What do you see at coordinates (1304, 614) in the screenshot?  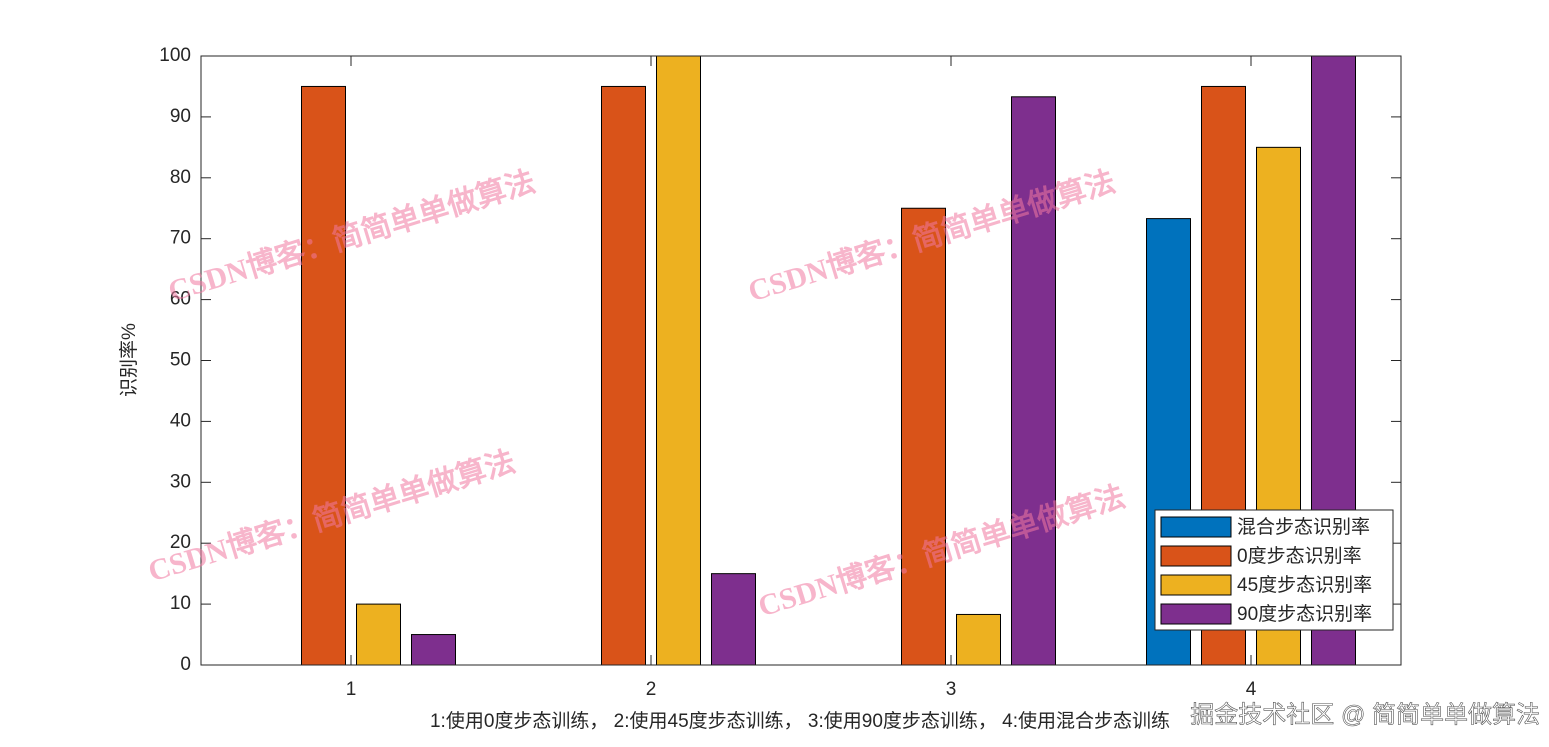 I see `legend-label: 90度步态识别率` at bounding box center [1304, 614].